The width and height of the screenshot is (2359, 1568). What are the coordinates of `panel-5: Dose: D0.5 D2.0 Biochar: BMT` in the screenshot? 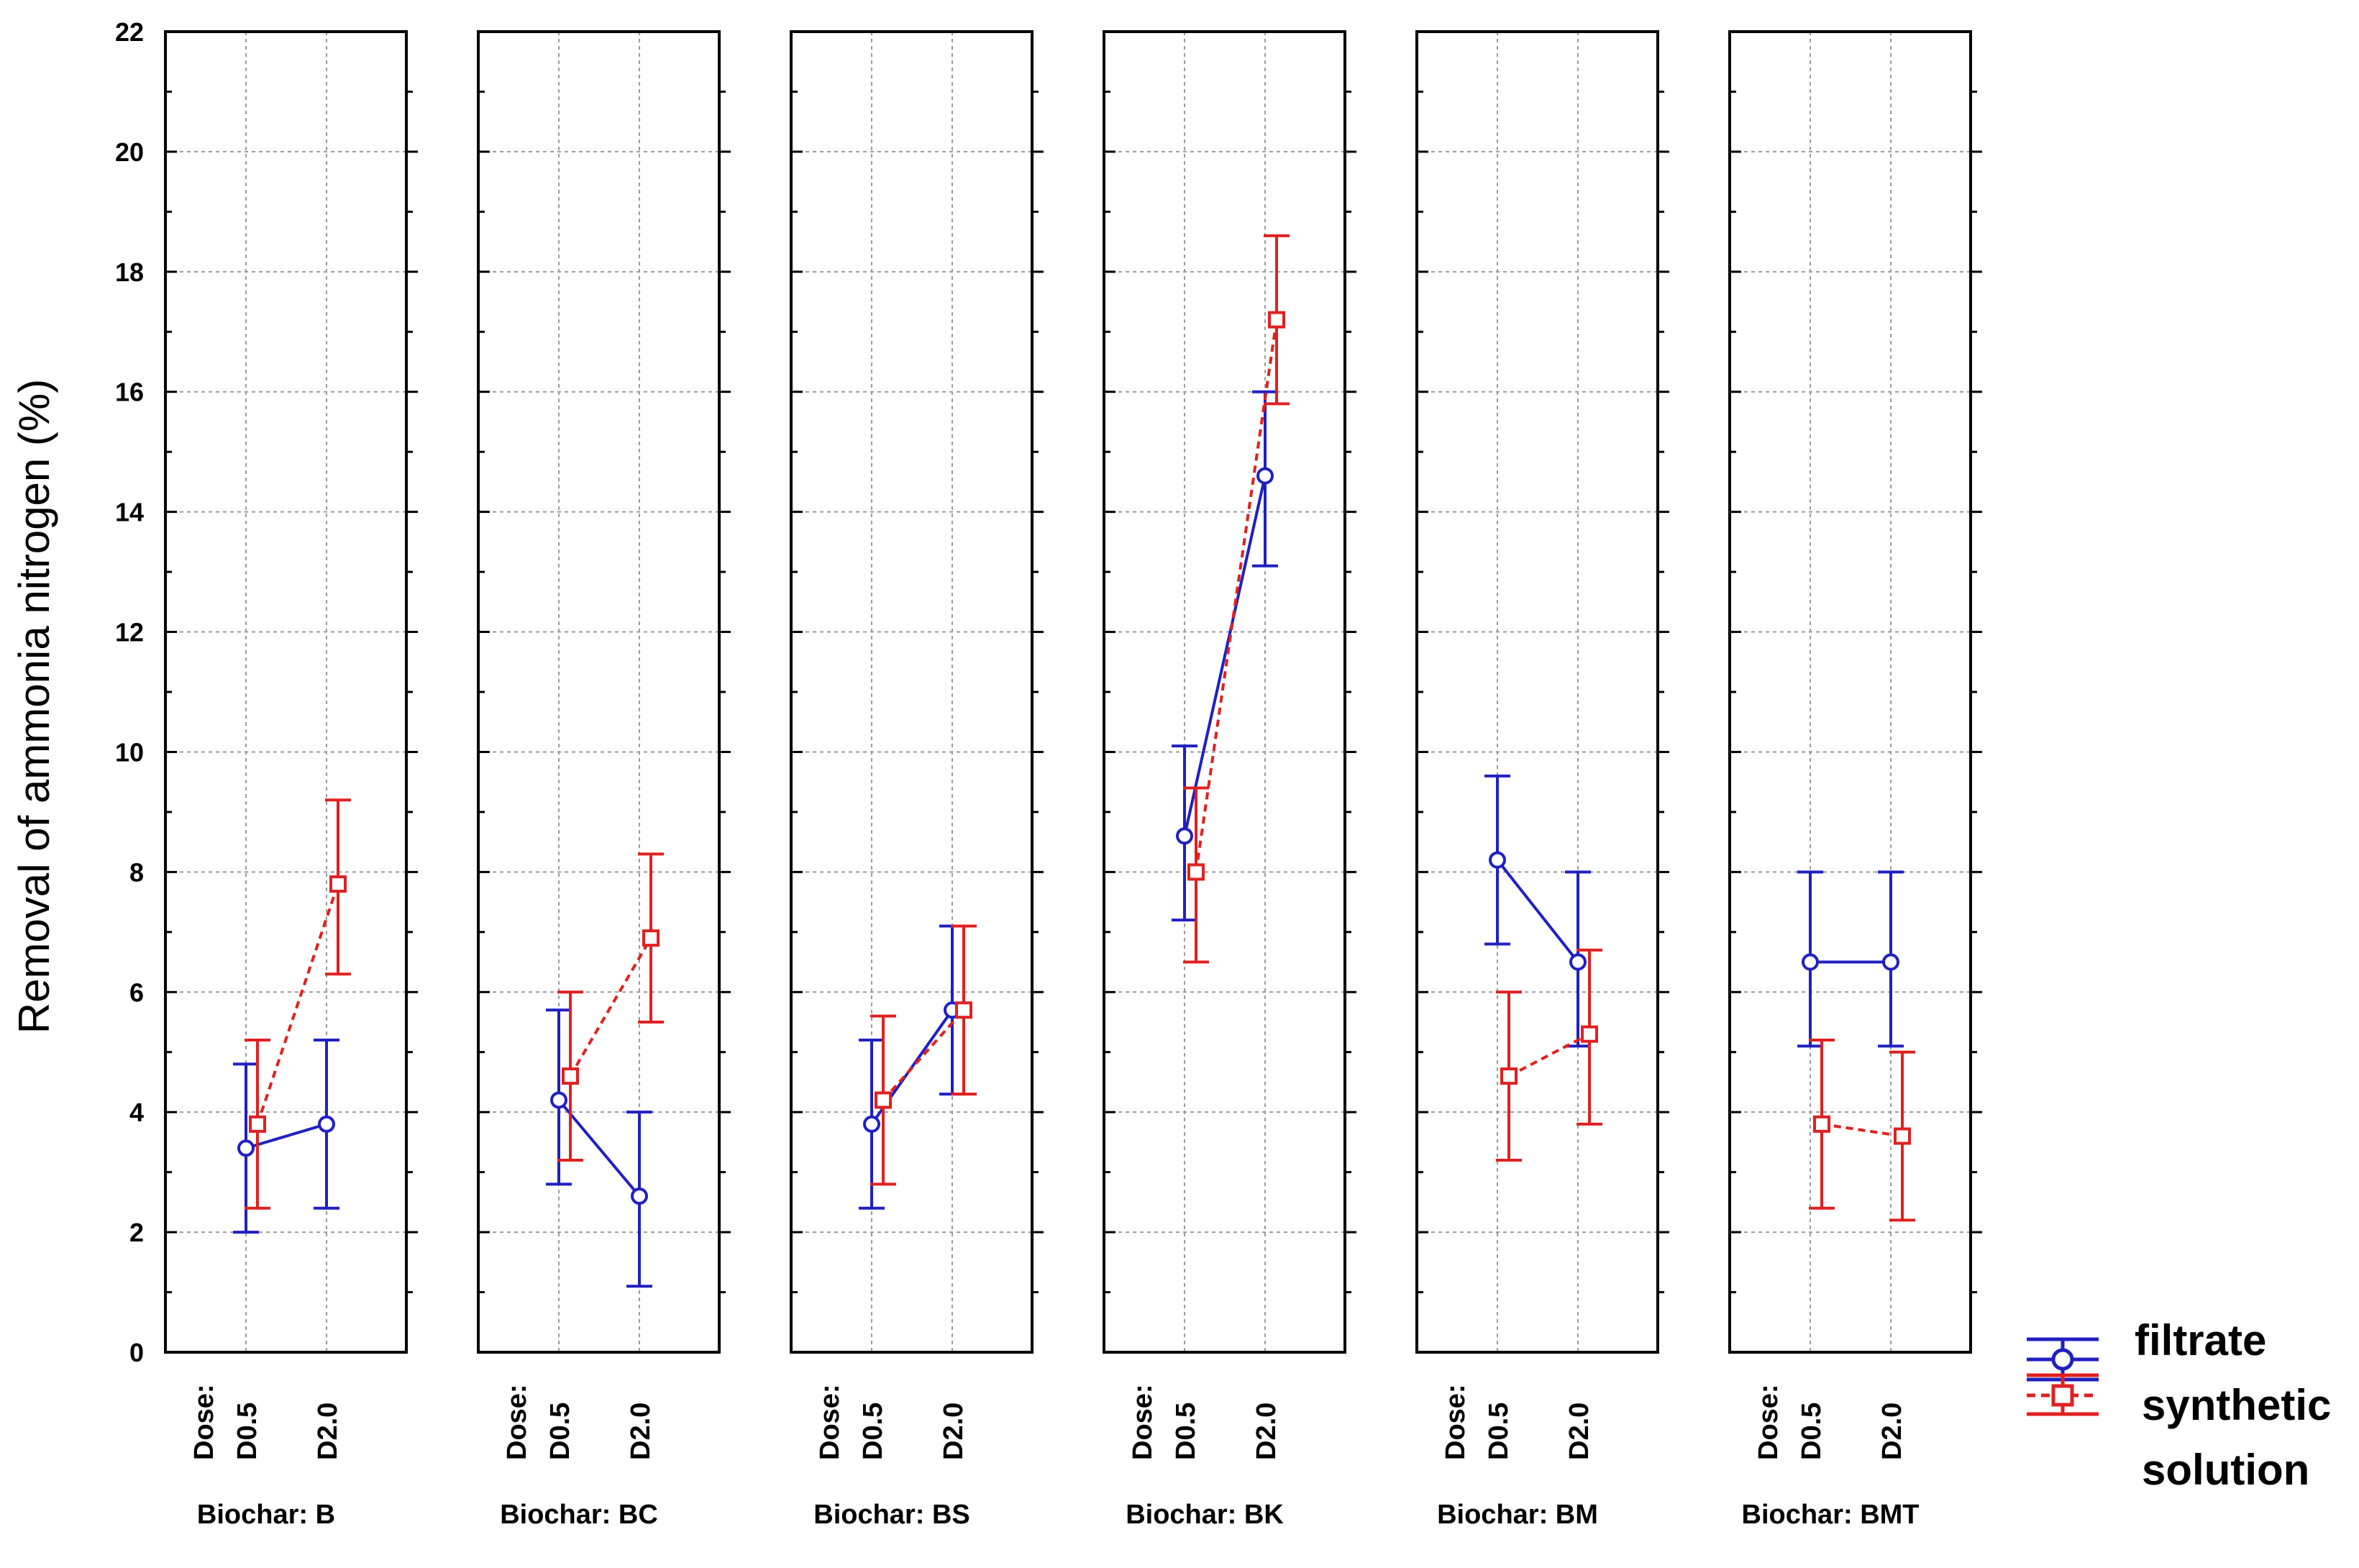 It's located at (1855, 780).